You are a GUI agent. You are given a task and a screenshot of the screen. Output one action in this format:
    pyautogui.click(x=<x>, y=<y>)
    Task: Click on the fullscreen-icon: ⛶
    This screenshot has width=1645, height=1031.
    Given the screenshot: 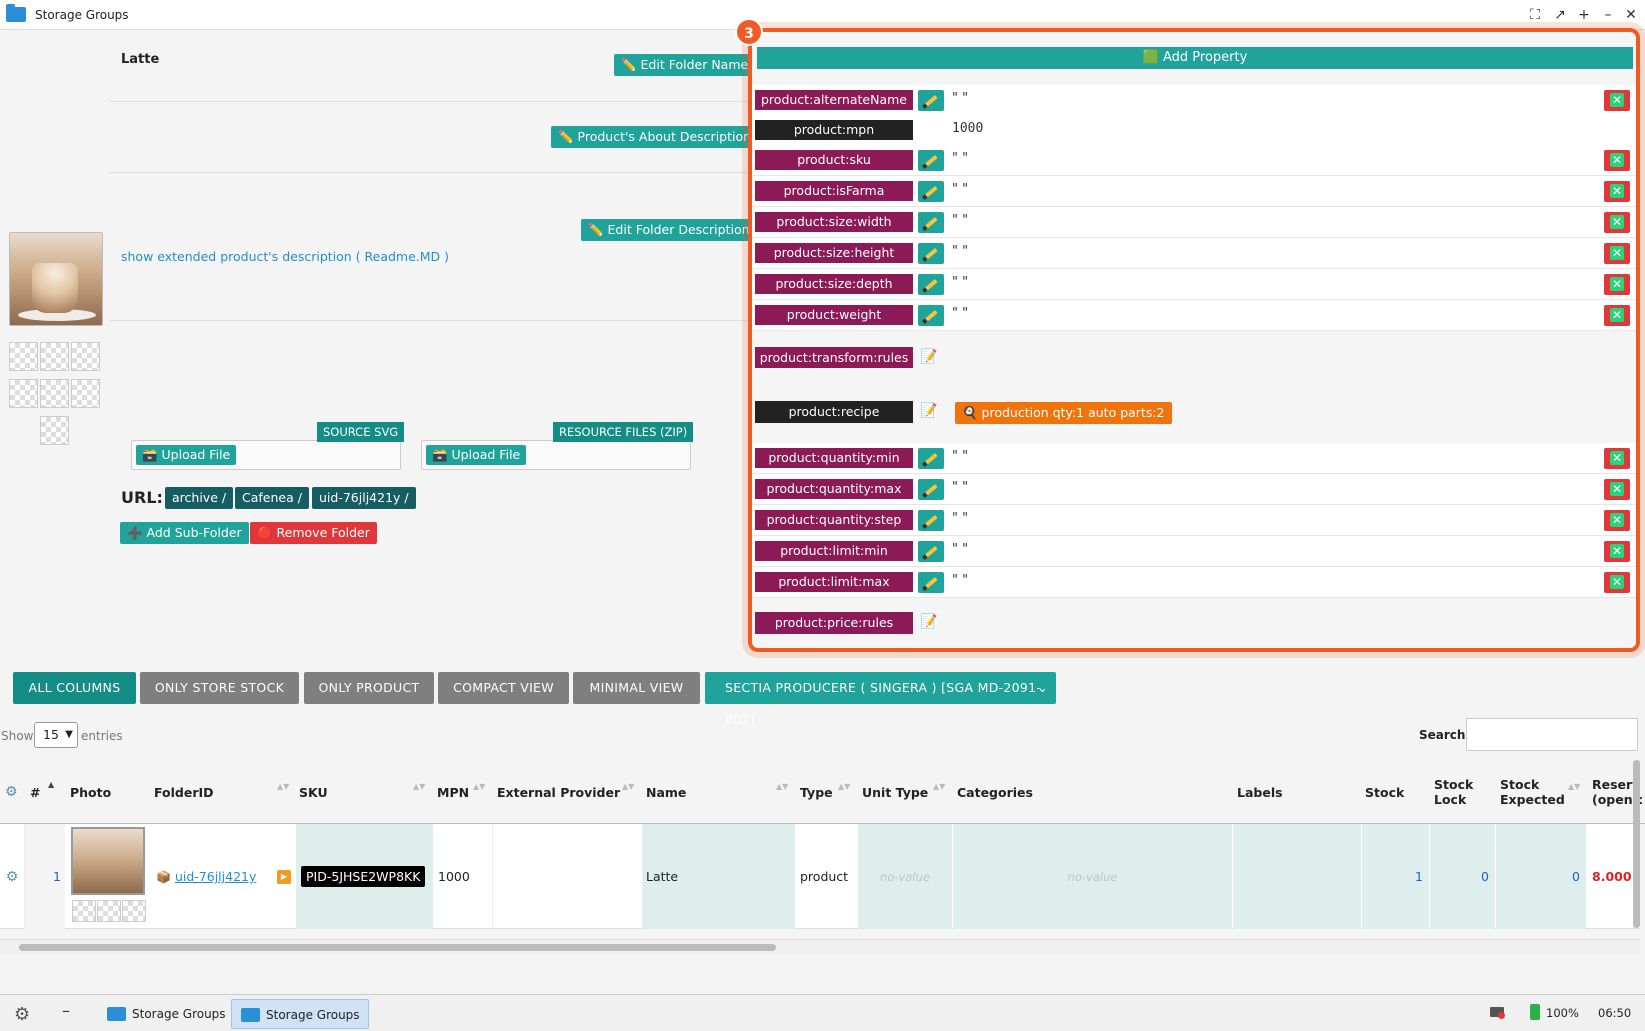 What is the action you would take?
    pyautogui.click(x=1535, y=15)
    